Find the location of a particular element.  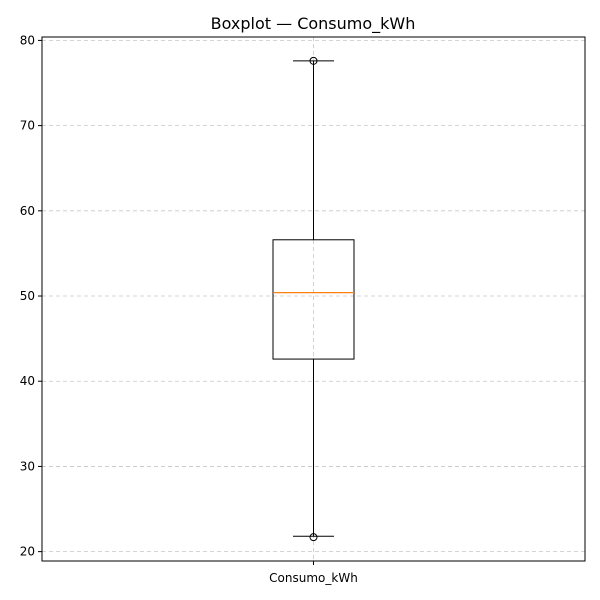

y-tick-label: 70 is located at coordinates (27, 126).